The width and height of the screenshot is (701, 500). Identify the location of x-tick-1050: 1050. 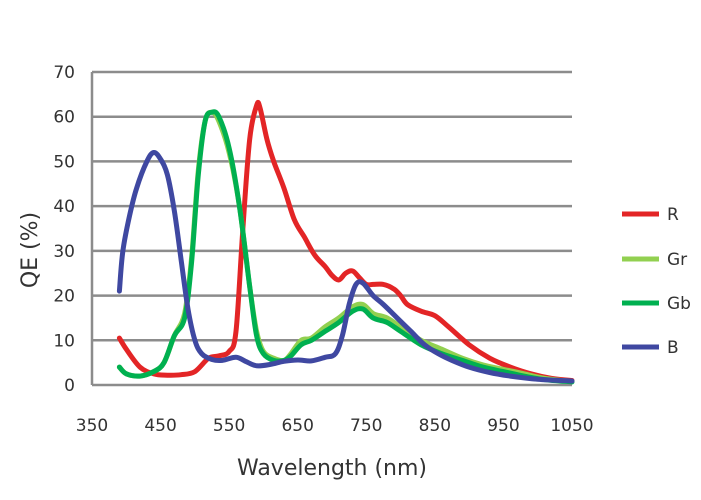
(571, 426).